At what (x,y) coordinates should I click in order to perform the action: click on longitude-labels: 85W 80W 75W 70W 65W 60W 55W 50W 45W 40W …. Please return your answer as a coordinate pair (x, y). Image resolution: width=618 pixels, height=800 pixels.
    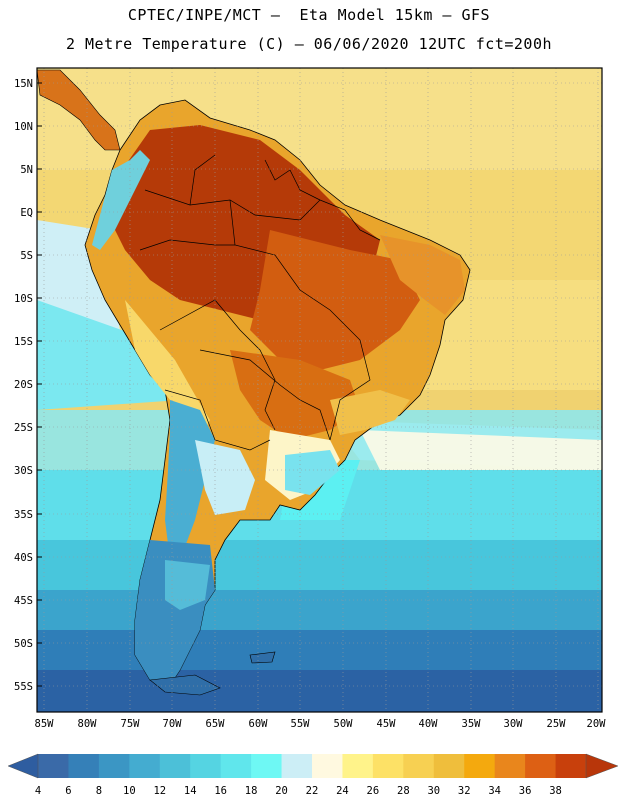
    Looking at the image, I should click on (321, 724).